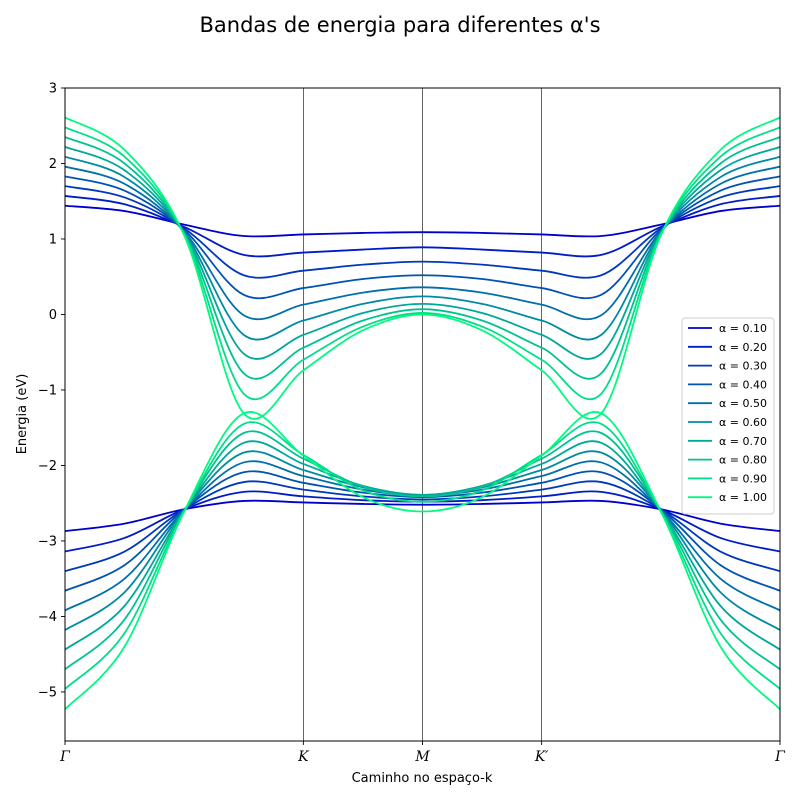 The width and height of the screenshot is (800, 800). I want to click on legend-label: α = 0.80, so click(743, 460).